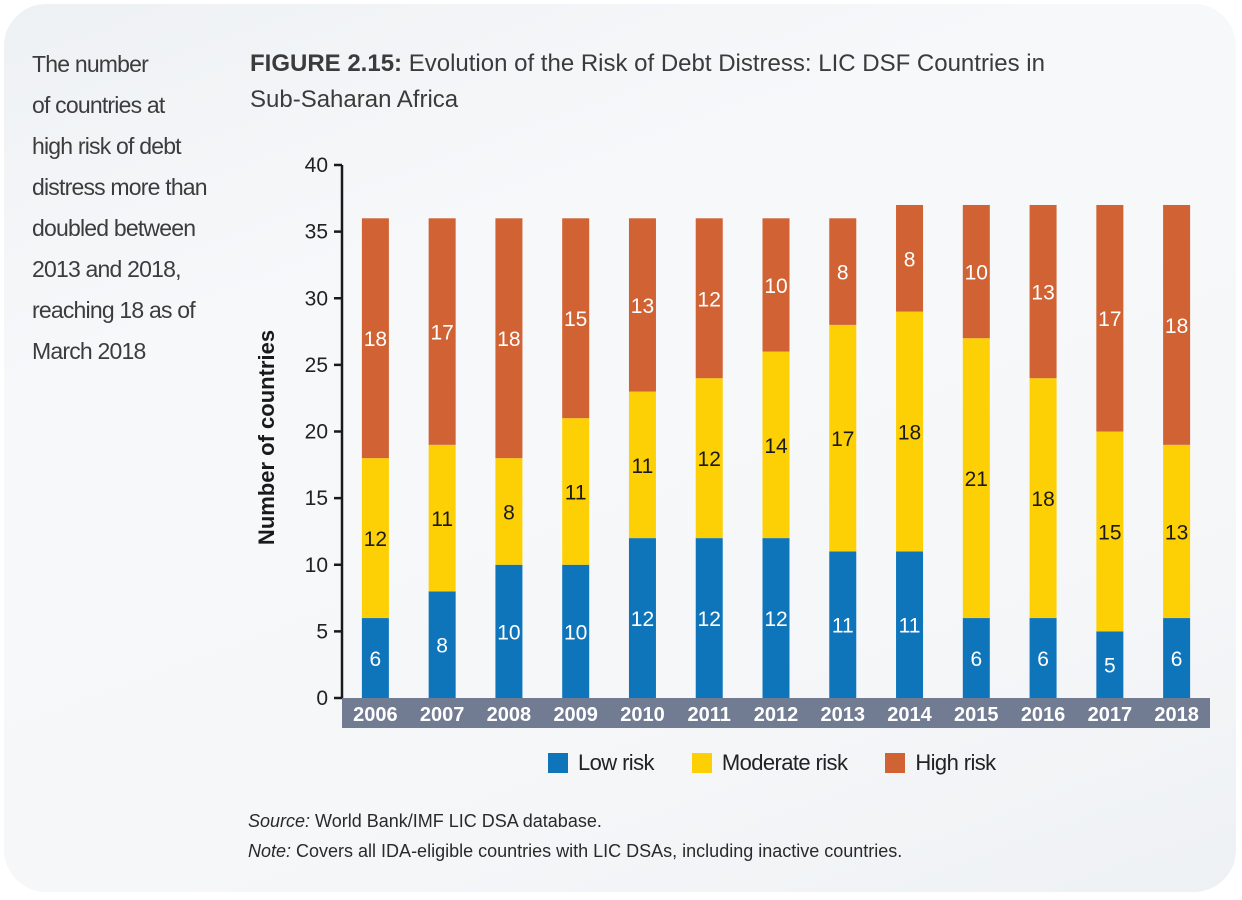  Describe the element at coordinates (456, 821) in the screenshot. I see `source-text: World Bank/IMF LIC DSA database.` at that location.